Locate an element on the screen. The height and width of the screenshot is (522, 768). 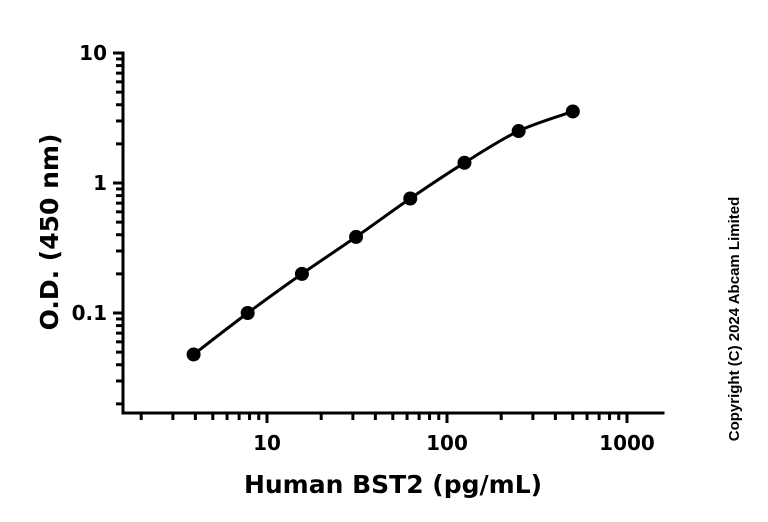
x-tick-label: 1000 is located at coordinates (627, 443).